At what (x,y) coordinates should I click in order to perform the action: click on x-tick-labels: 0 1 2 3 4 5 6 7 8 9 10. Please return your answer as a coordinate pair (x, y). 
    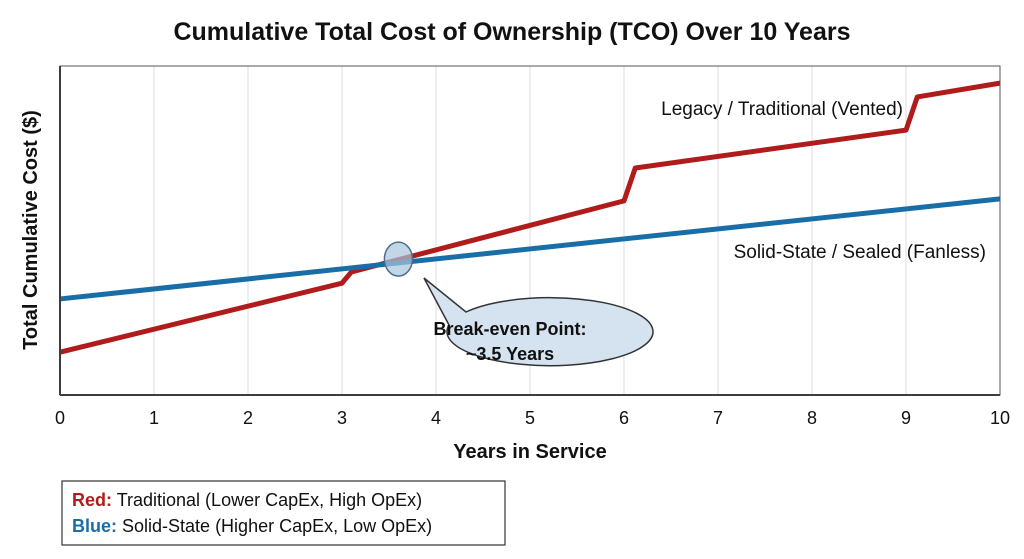
    Looking at the image, I should click on (532, 418).